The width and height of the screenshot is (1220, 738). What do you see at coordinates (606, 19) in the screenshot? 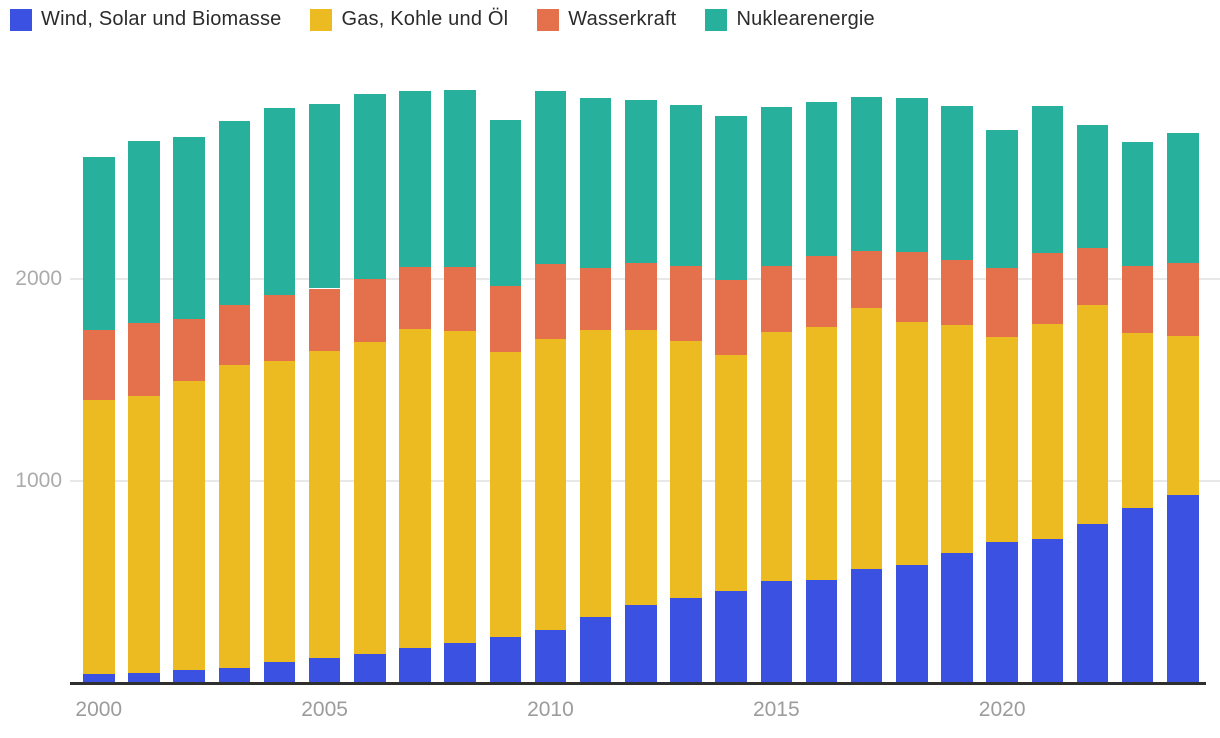
I see `legend-item-wasserkraft: Wasserkraft` at bounding box center [606, 19].